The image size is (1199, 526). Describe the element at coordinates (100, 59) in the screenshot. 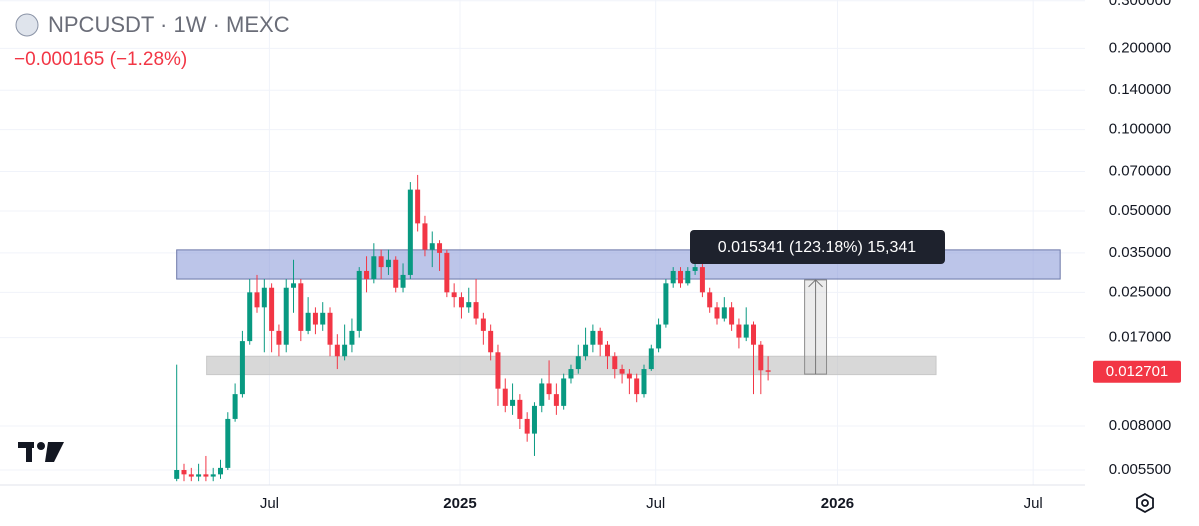

I see `price-change: −0.000165 (−1.28%)` at that location.